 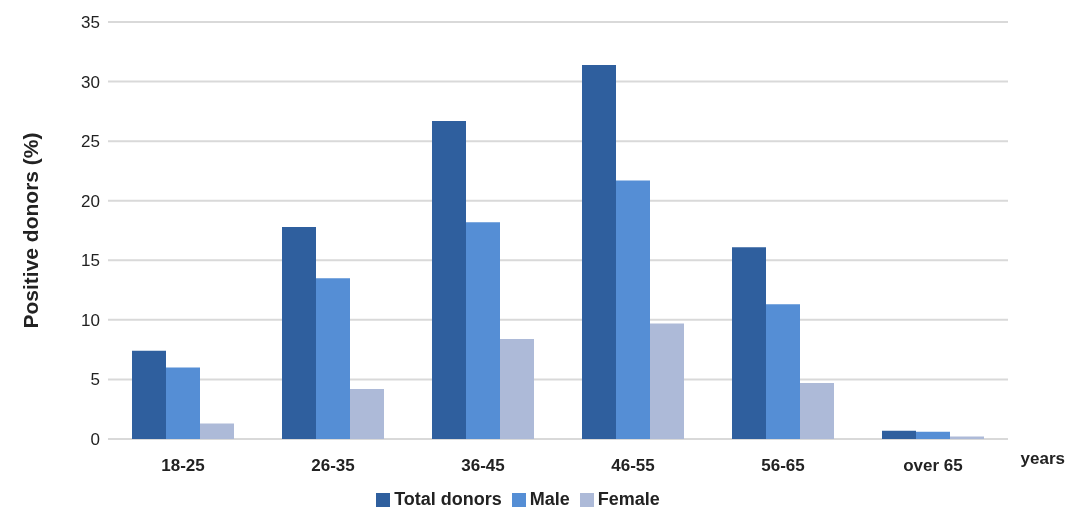 I want to click on x-tick-label: 46-55, so click(x=633, y=466).